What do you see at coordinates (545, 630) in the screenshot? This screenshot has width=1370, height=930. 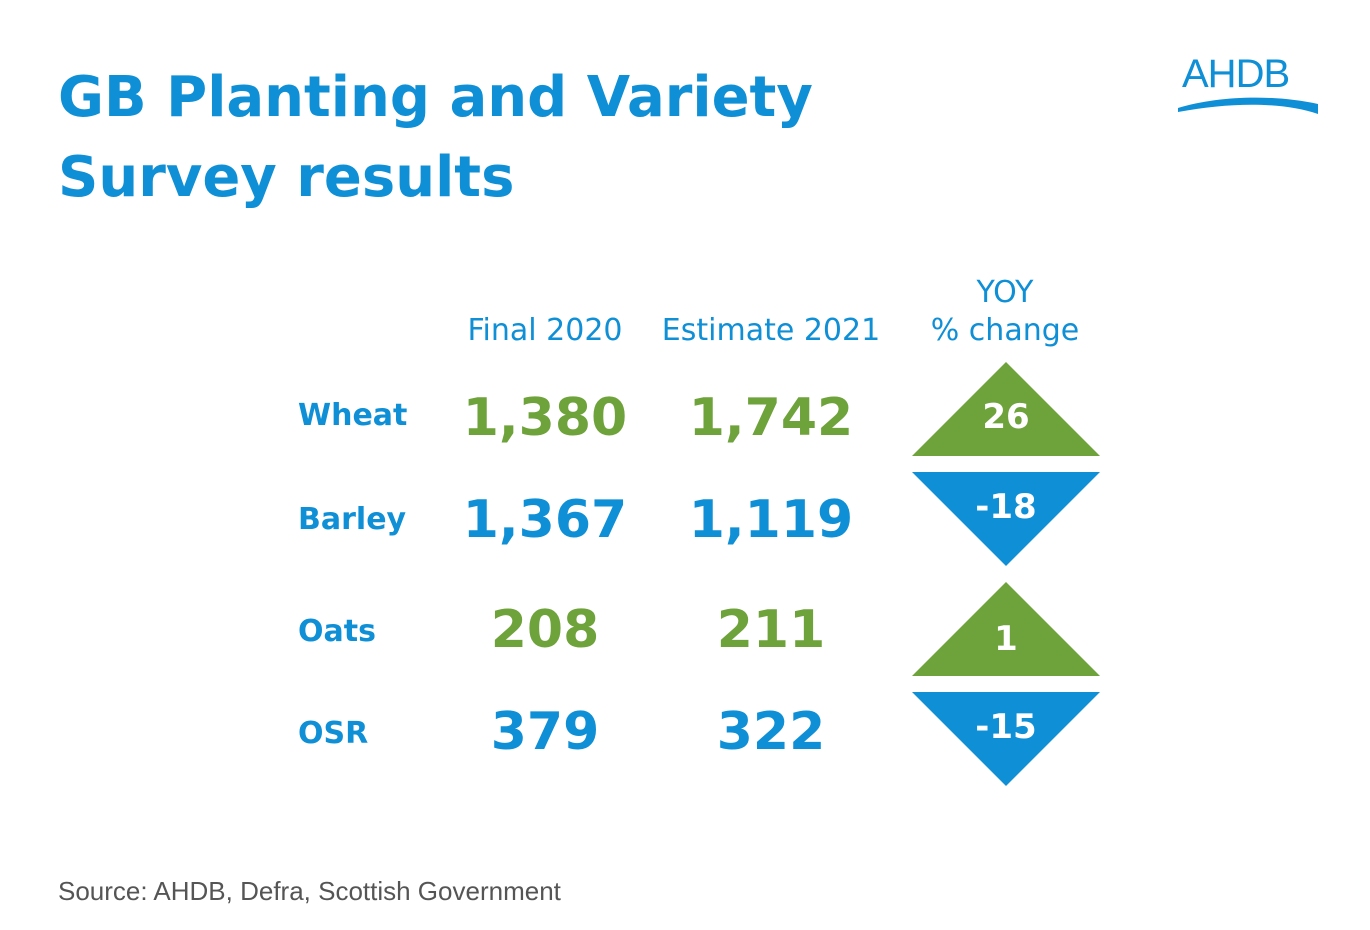 I see `value-oats-final-2020: 208` at bounding box center [545, 630].